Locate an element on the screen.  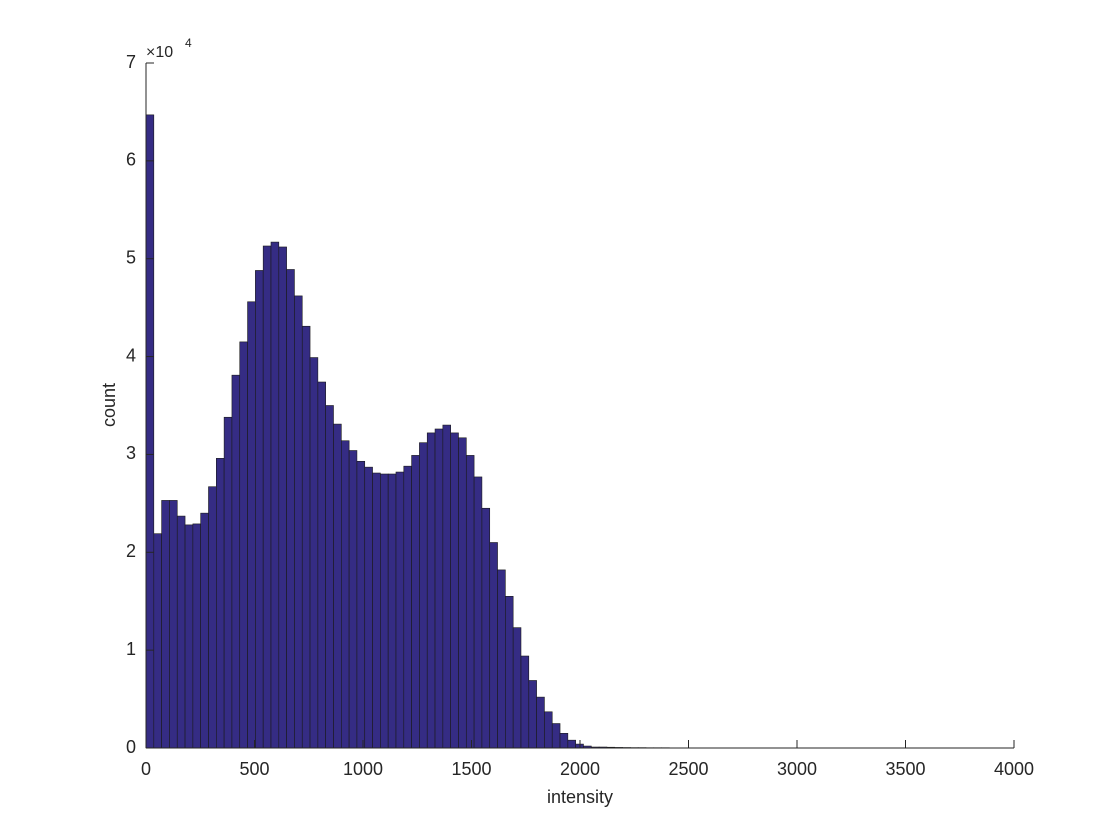
y-tick-label: 7 is located at coordinates (131, 62).